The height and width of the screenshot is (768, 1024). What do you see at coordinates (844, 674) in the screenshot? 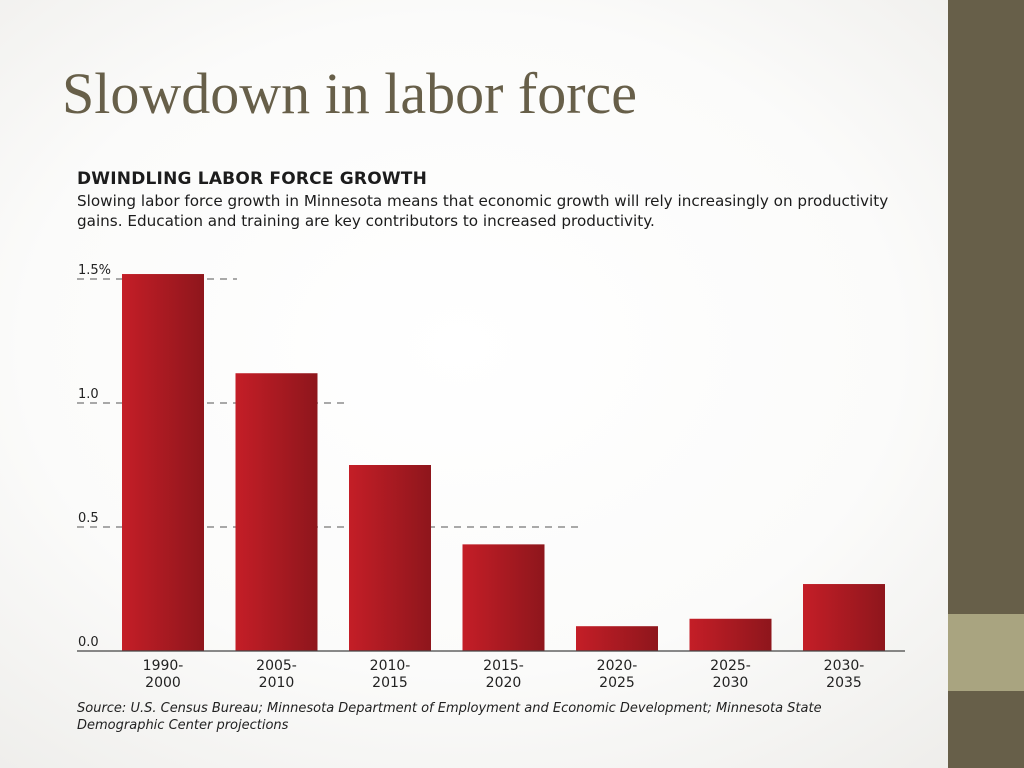
I see `x-tick-label: 2030-2035` at bounding box center [844, 674].